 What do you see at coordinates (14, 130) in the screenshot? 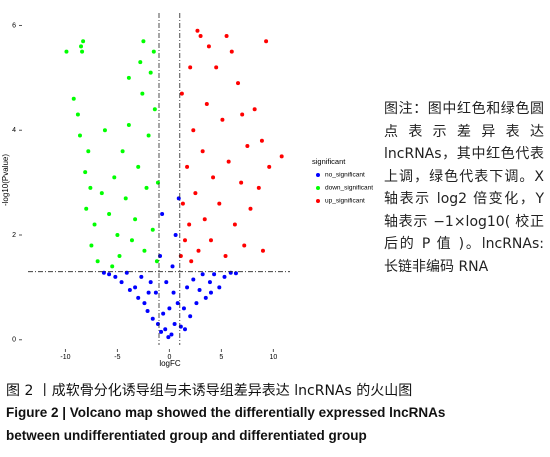
I see `y-tick-label: 4` at bounding box center [14, 130].